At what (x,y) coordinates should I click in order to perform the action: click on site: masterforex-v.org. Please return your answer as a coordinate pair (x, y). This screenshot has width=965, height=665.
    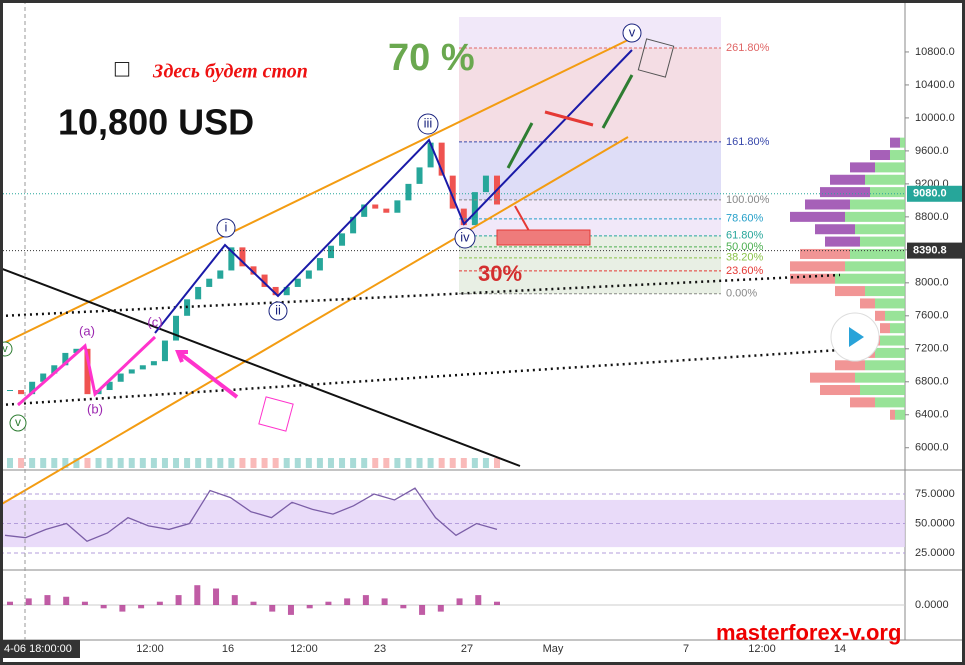
    Looking at the image, I should click on (808, 632).